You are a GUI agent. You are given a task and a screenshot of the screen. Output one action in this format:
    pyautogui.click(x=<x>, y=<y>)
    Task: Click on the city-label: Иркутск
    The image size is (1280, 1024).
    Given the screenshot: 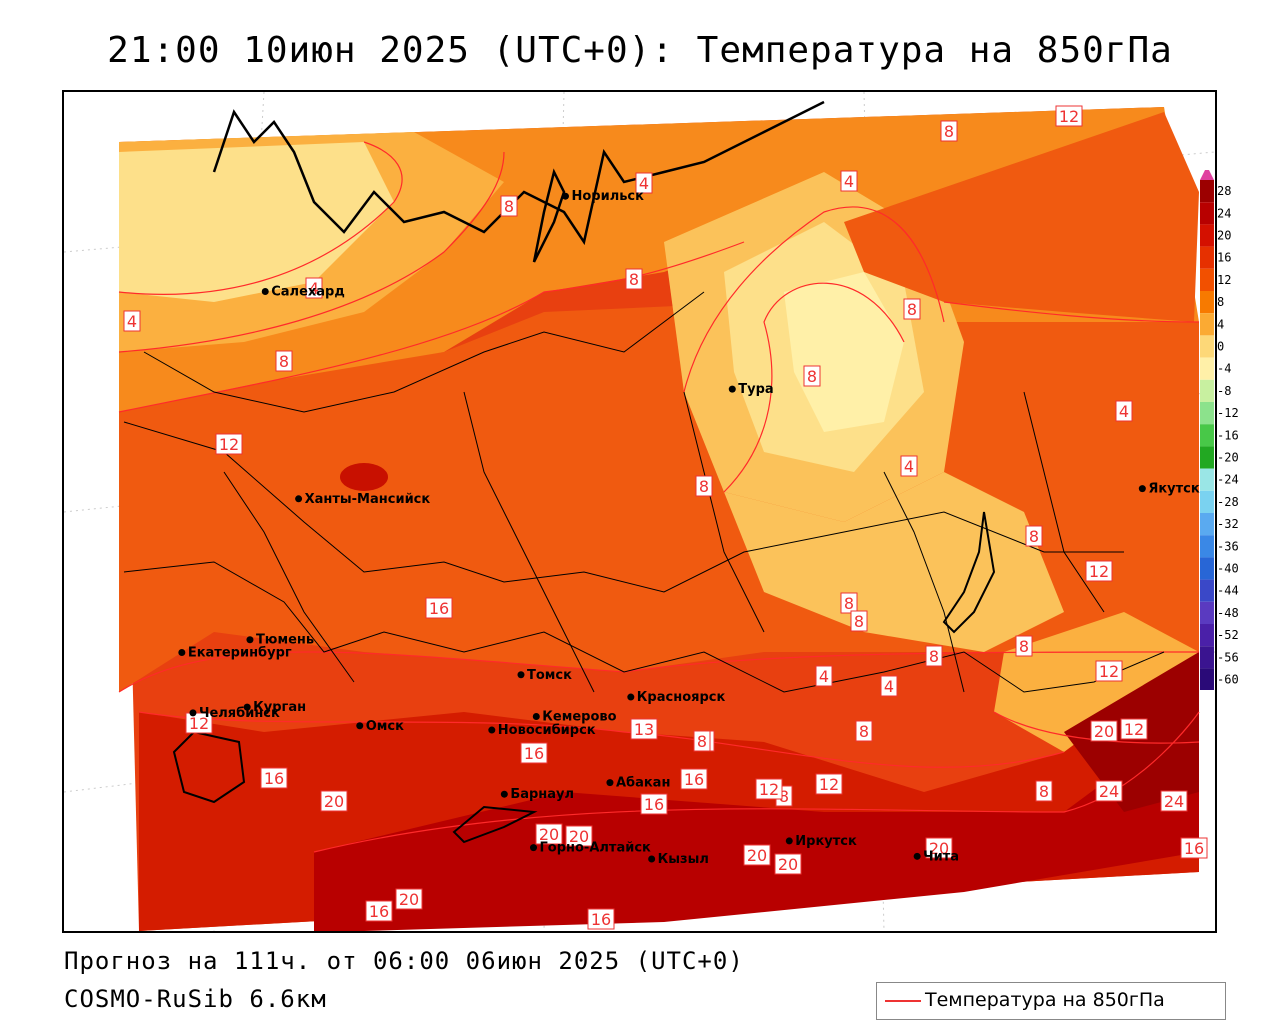 What is the action you would take?
    pyautogui.click(x=826, y=841)
    